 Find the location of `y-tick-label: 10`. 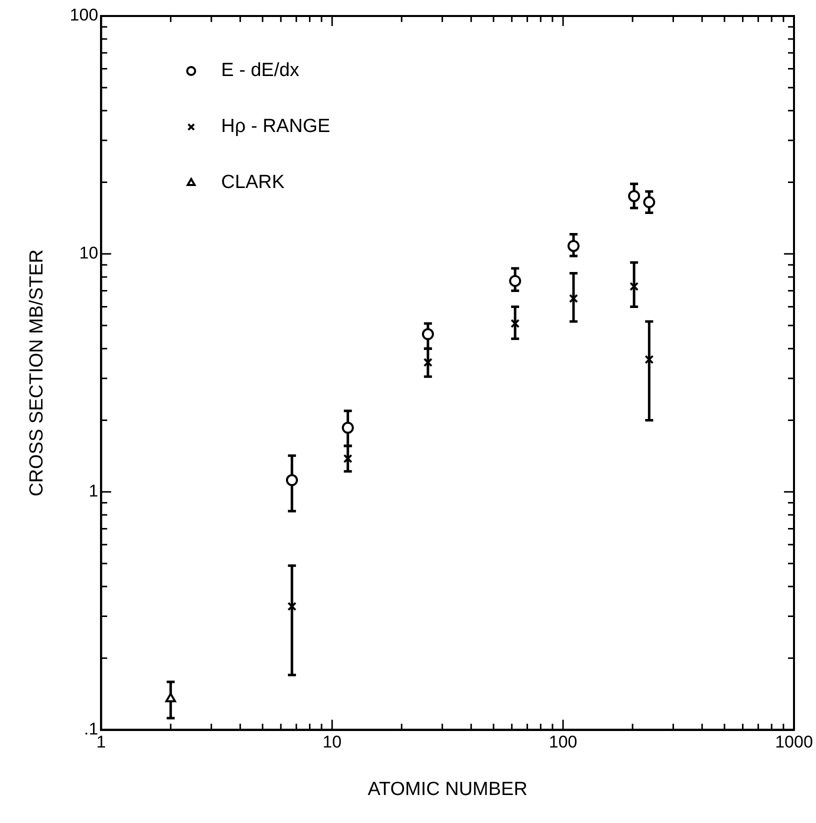

y-tick-label: 10 is located at coordinates (88, 253).